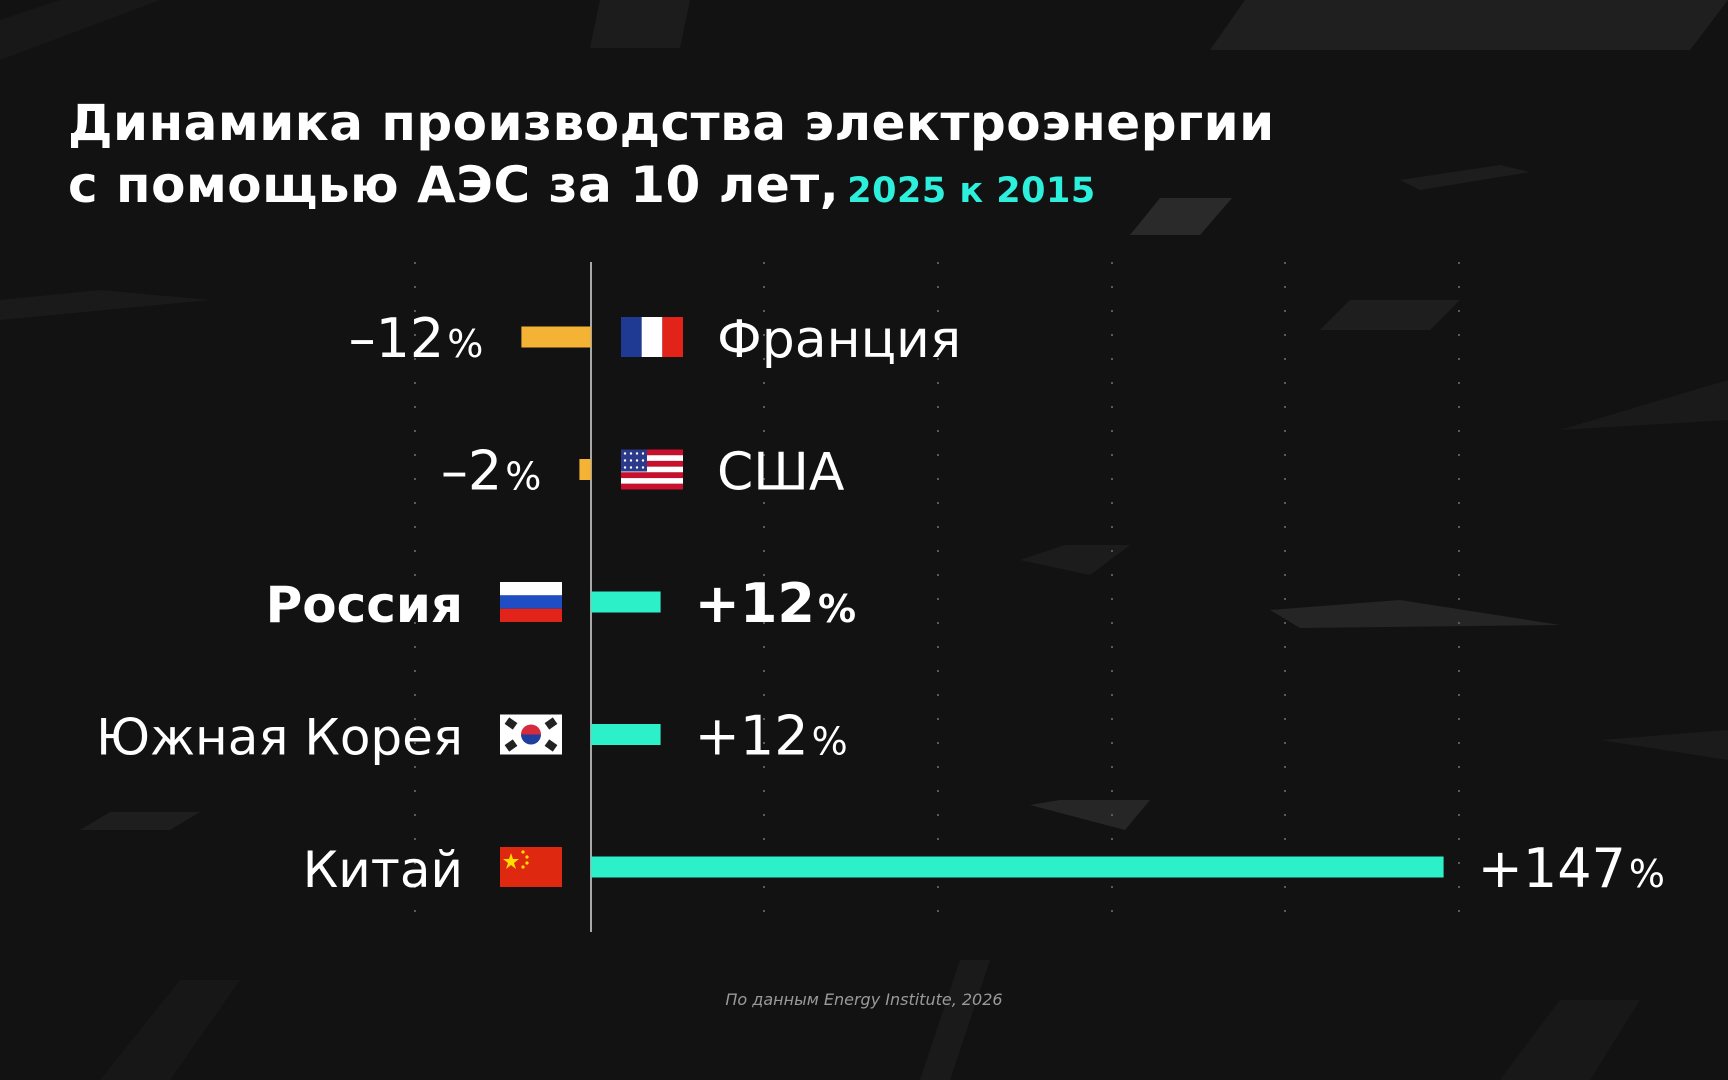 The height and width of the screenshot is (1080, 1728). What do you see at coordinates (364, 605) in the screenshot?
I see `category-label: Россия` at bounding box center [364, 605].